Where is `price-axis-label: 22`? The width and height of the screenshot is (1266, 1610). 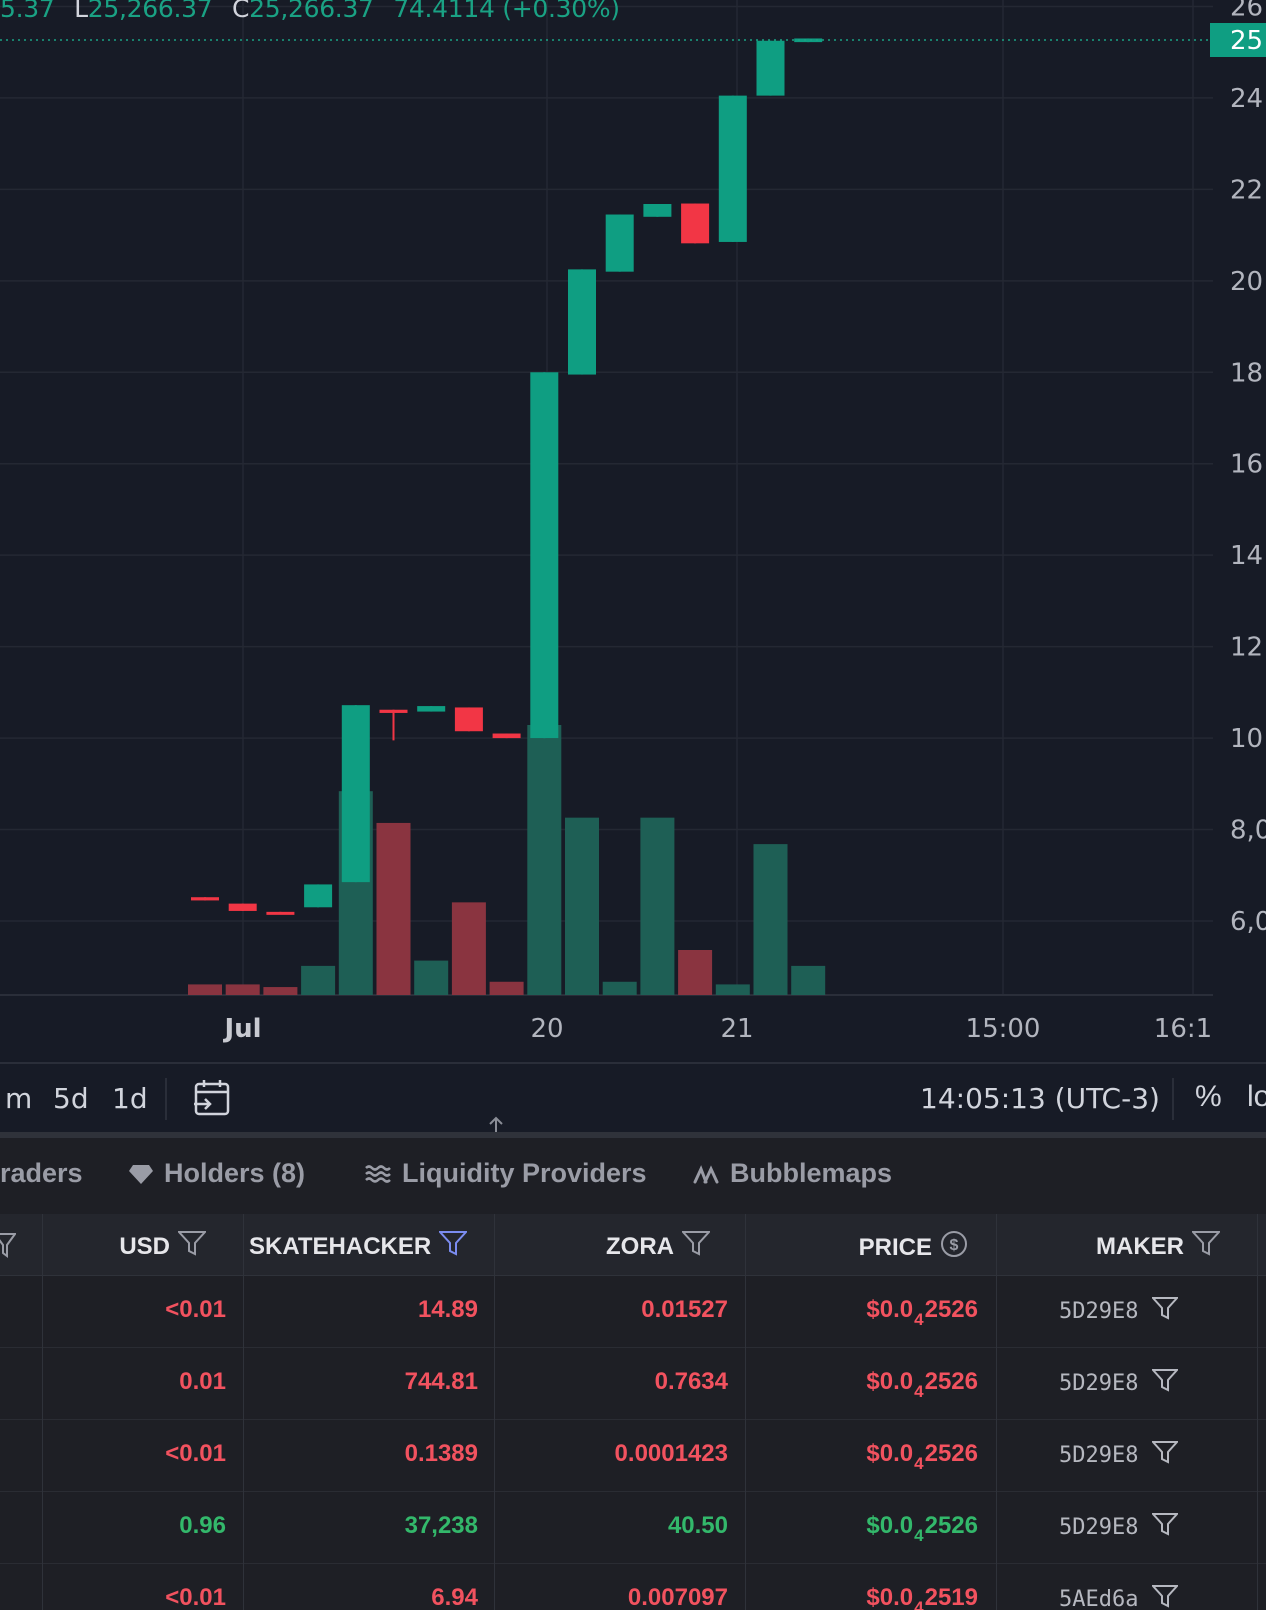 price-axis-label: 22 is located at coordinates (1246, 190).